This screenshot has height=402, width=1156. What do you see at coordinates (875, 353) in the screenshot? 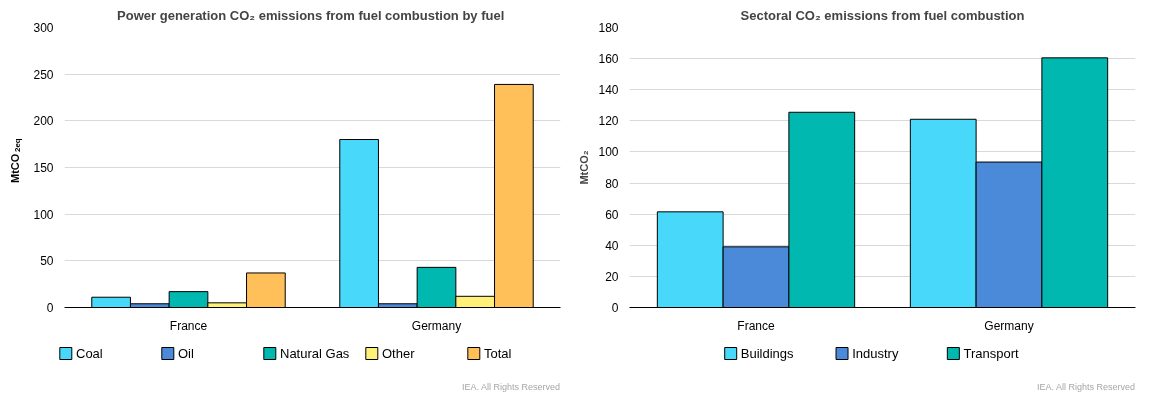
I see `legend-label: Industry` at bounding box center [875, 353].